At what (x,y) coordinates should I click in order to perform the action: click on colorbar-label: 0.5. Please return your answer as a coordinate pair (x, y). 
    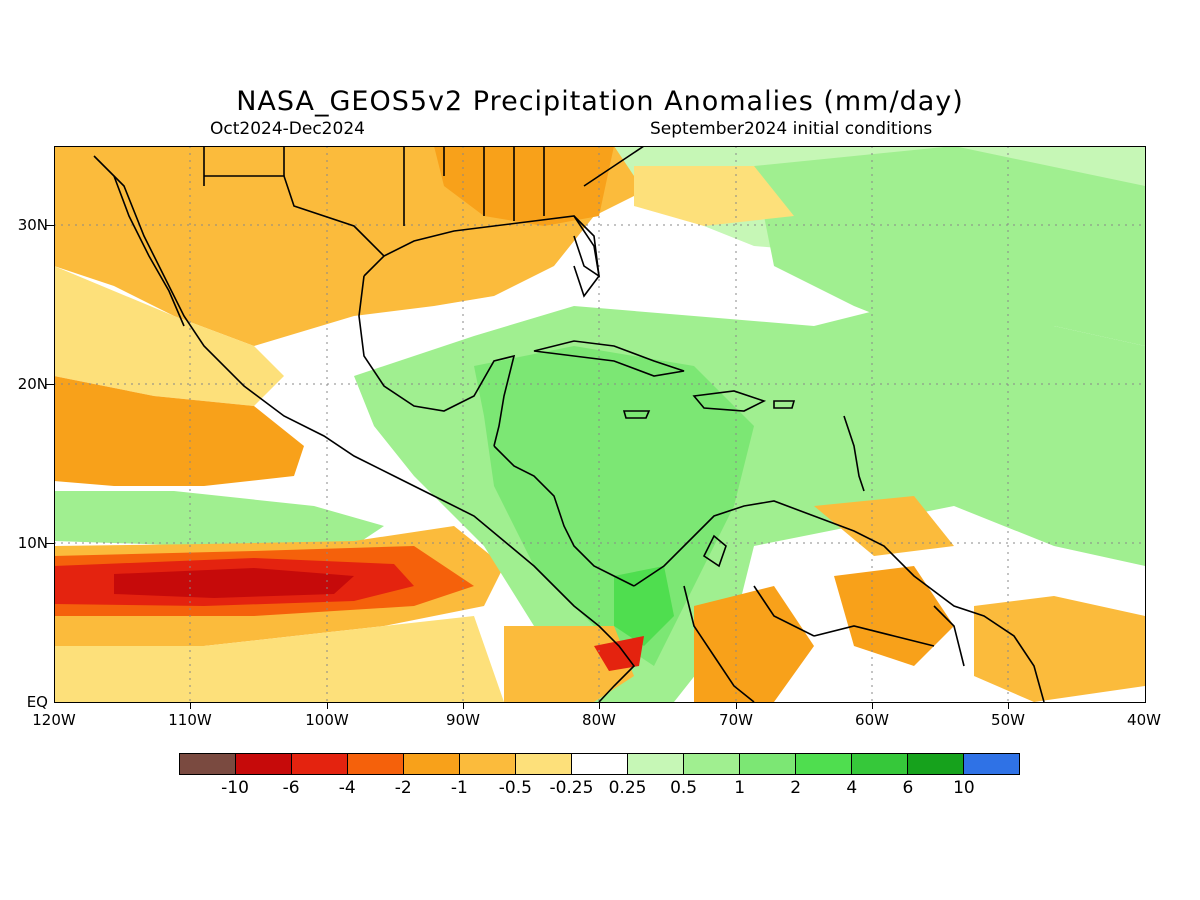
    Looking at the image, I should click on (684, 788).